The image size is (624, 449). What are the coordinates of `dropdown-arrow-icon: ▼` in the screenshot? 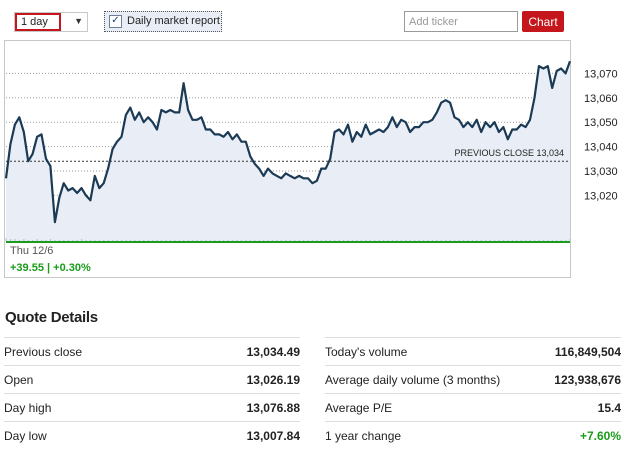 It's located at (78, 21).